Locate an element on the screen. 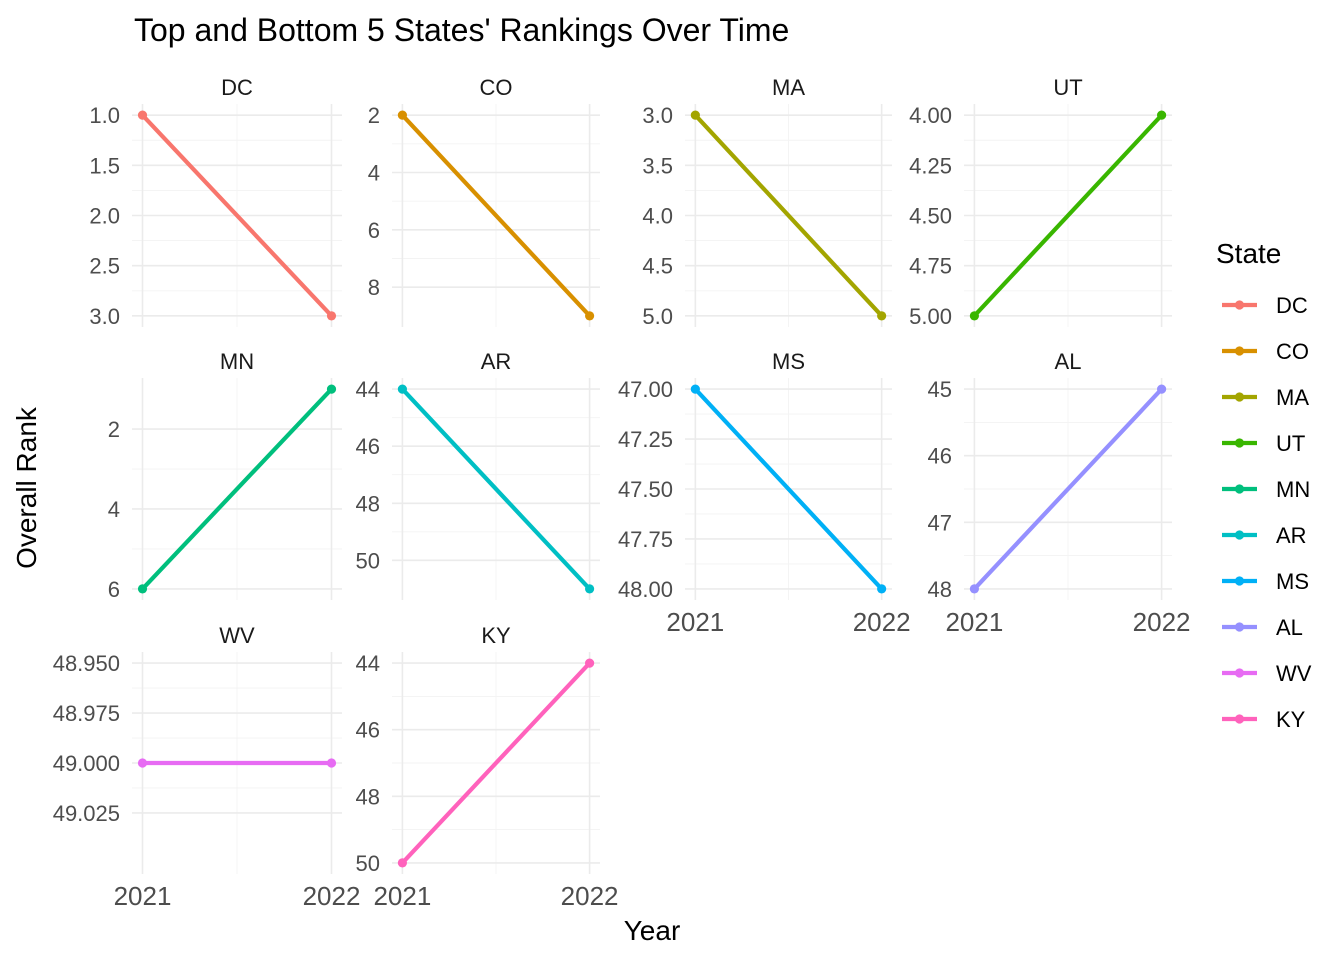 This screenshot has width=1344, height=965. series-line-ut is located at coordinates (1068, 215).